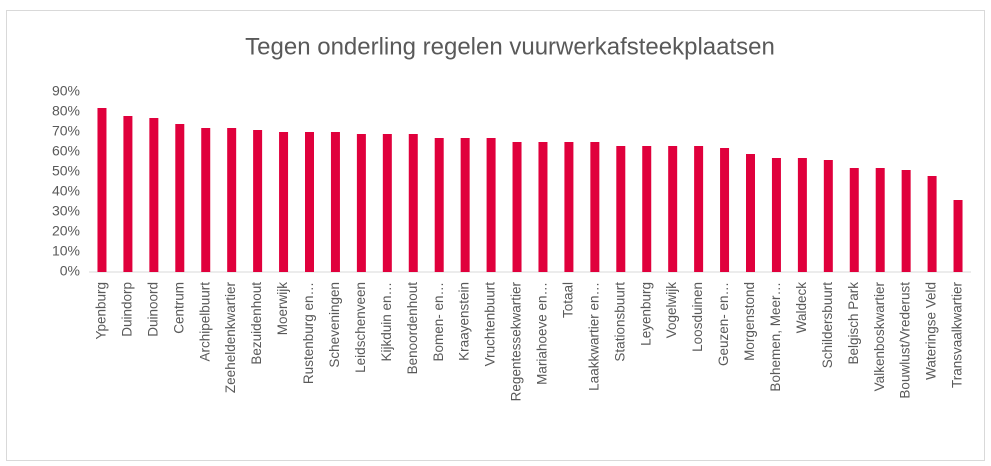 Image resolution: width=991 pixels, height=466 pixels. Describe the element at coordinates (334, 325) in the screenshot. I see `x-tick-label: Scheveningen` at that location.